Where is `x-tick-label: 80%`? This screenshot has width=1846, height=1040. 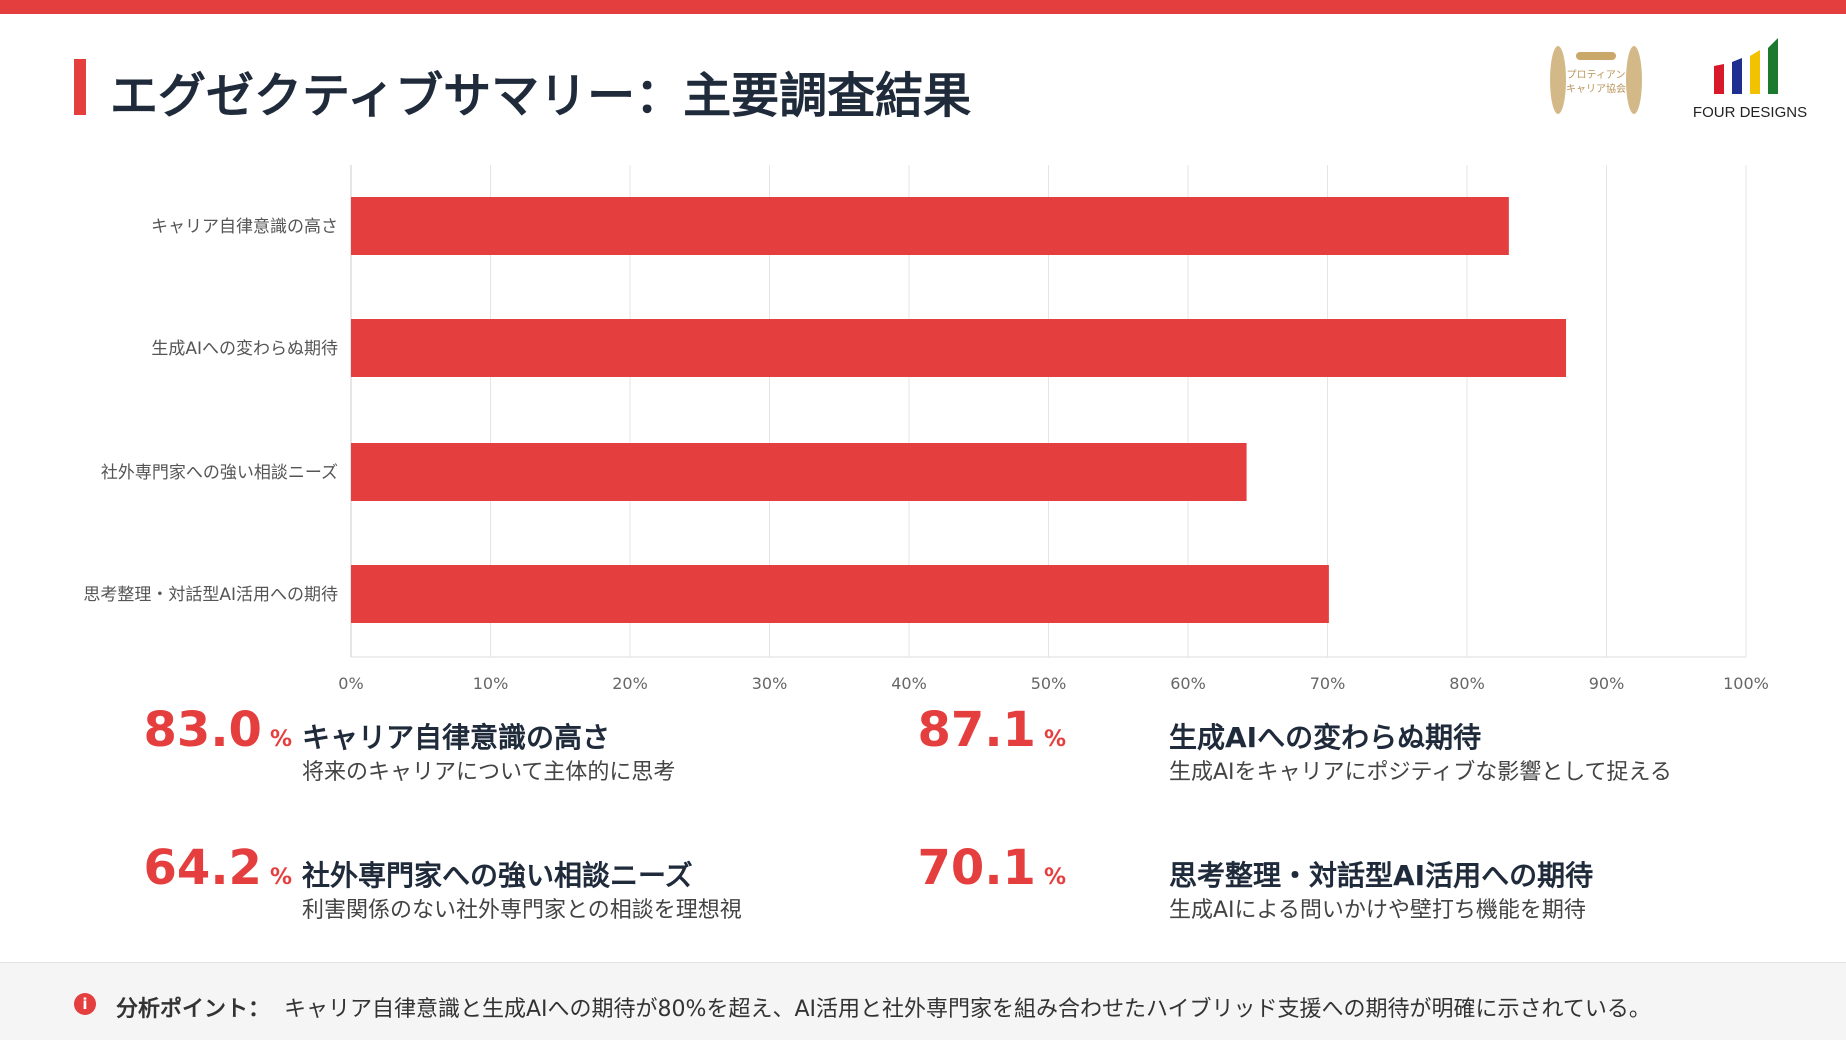
x-tick-label: 80% is located at coordinates (1467, 683).